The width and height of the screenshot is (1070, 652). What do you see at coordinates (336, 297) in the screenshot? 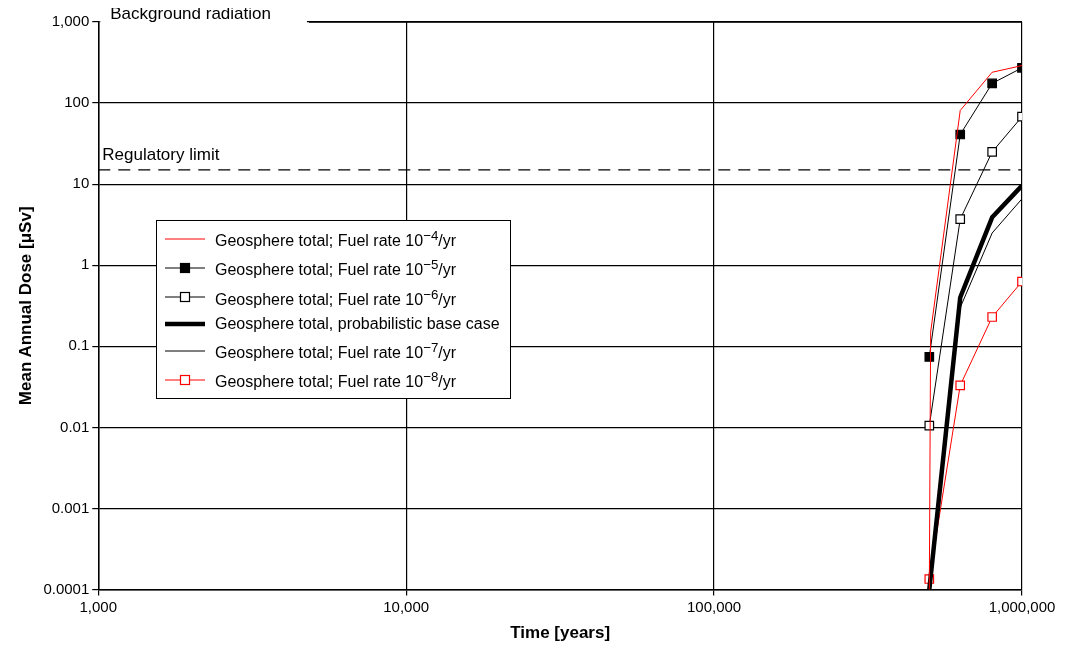
I see `legend-label: Geosphere total; Fuel rate 10$^{−6}$/yr` at bounding box center [336, 297].